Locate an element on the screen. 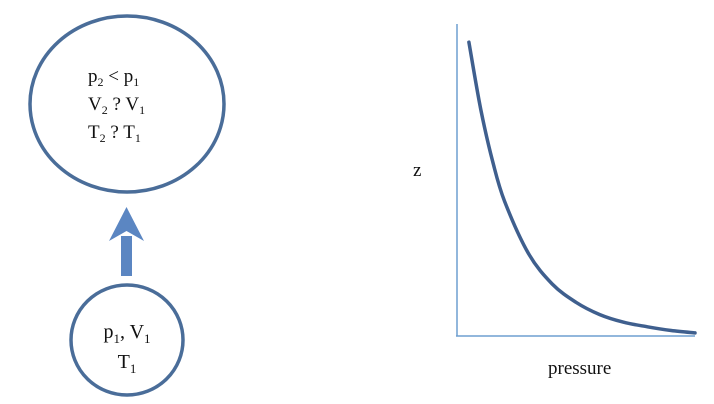  initial-state-circle is located at coordinates (127, 340).